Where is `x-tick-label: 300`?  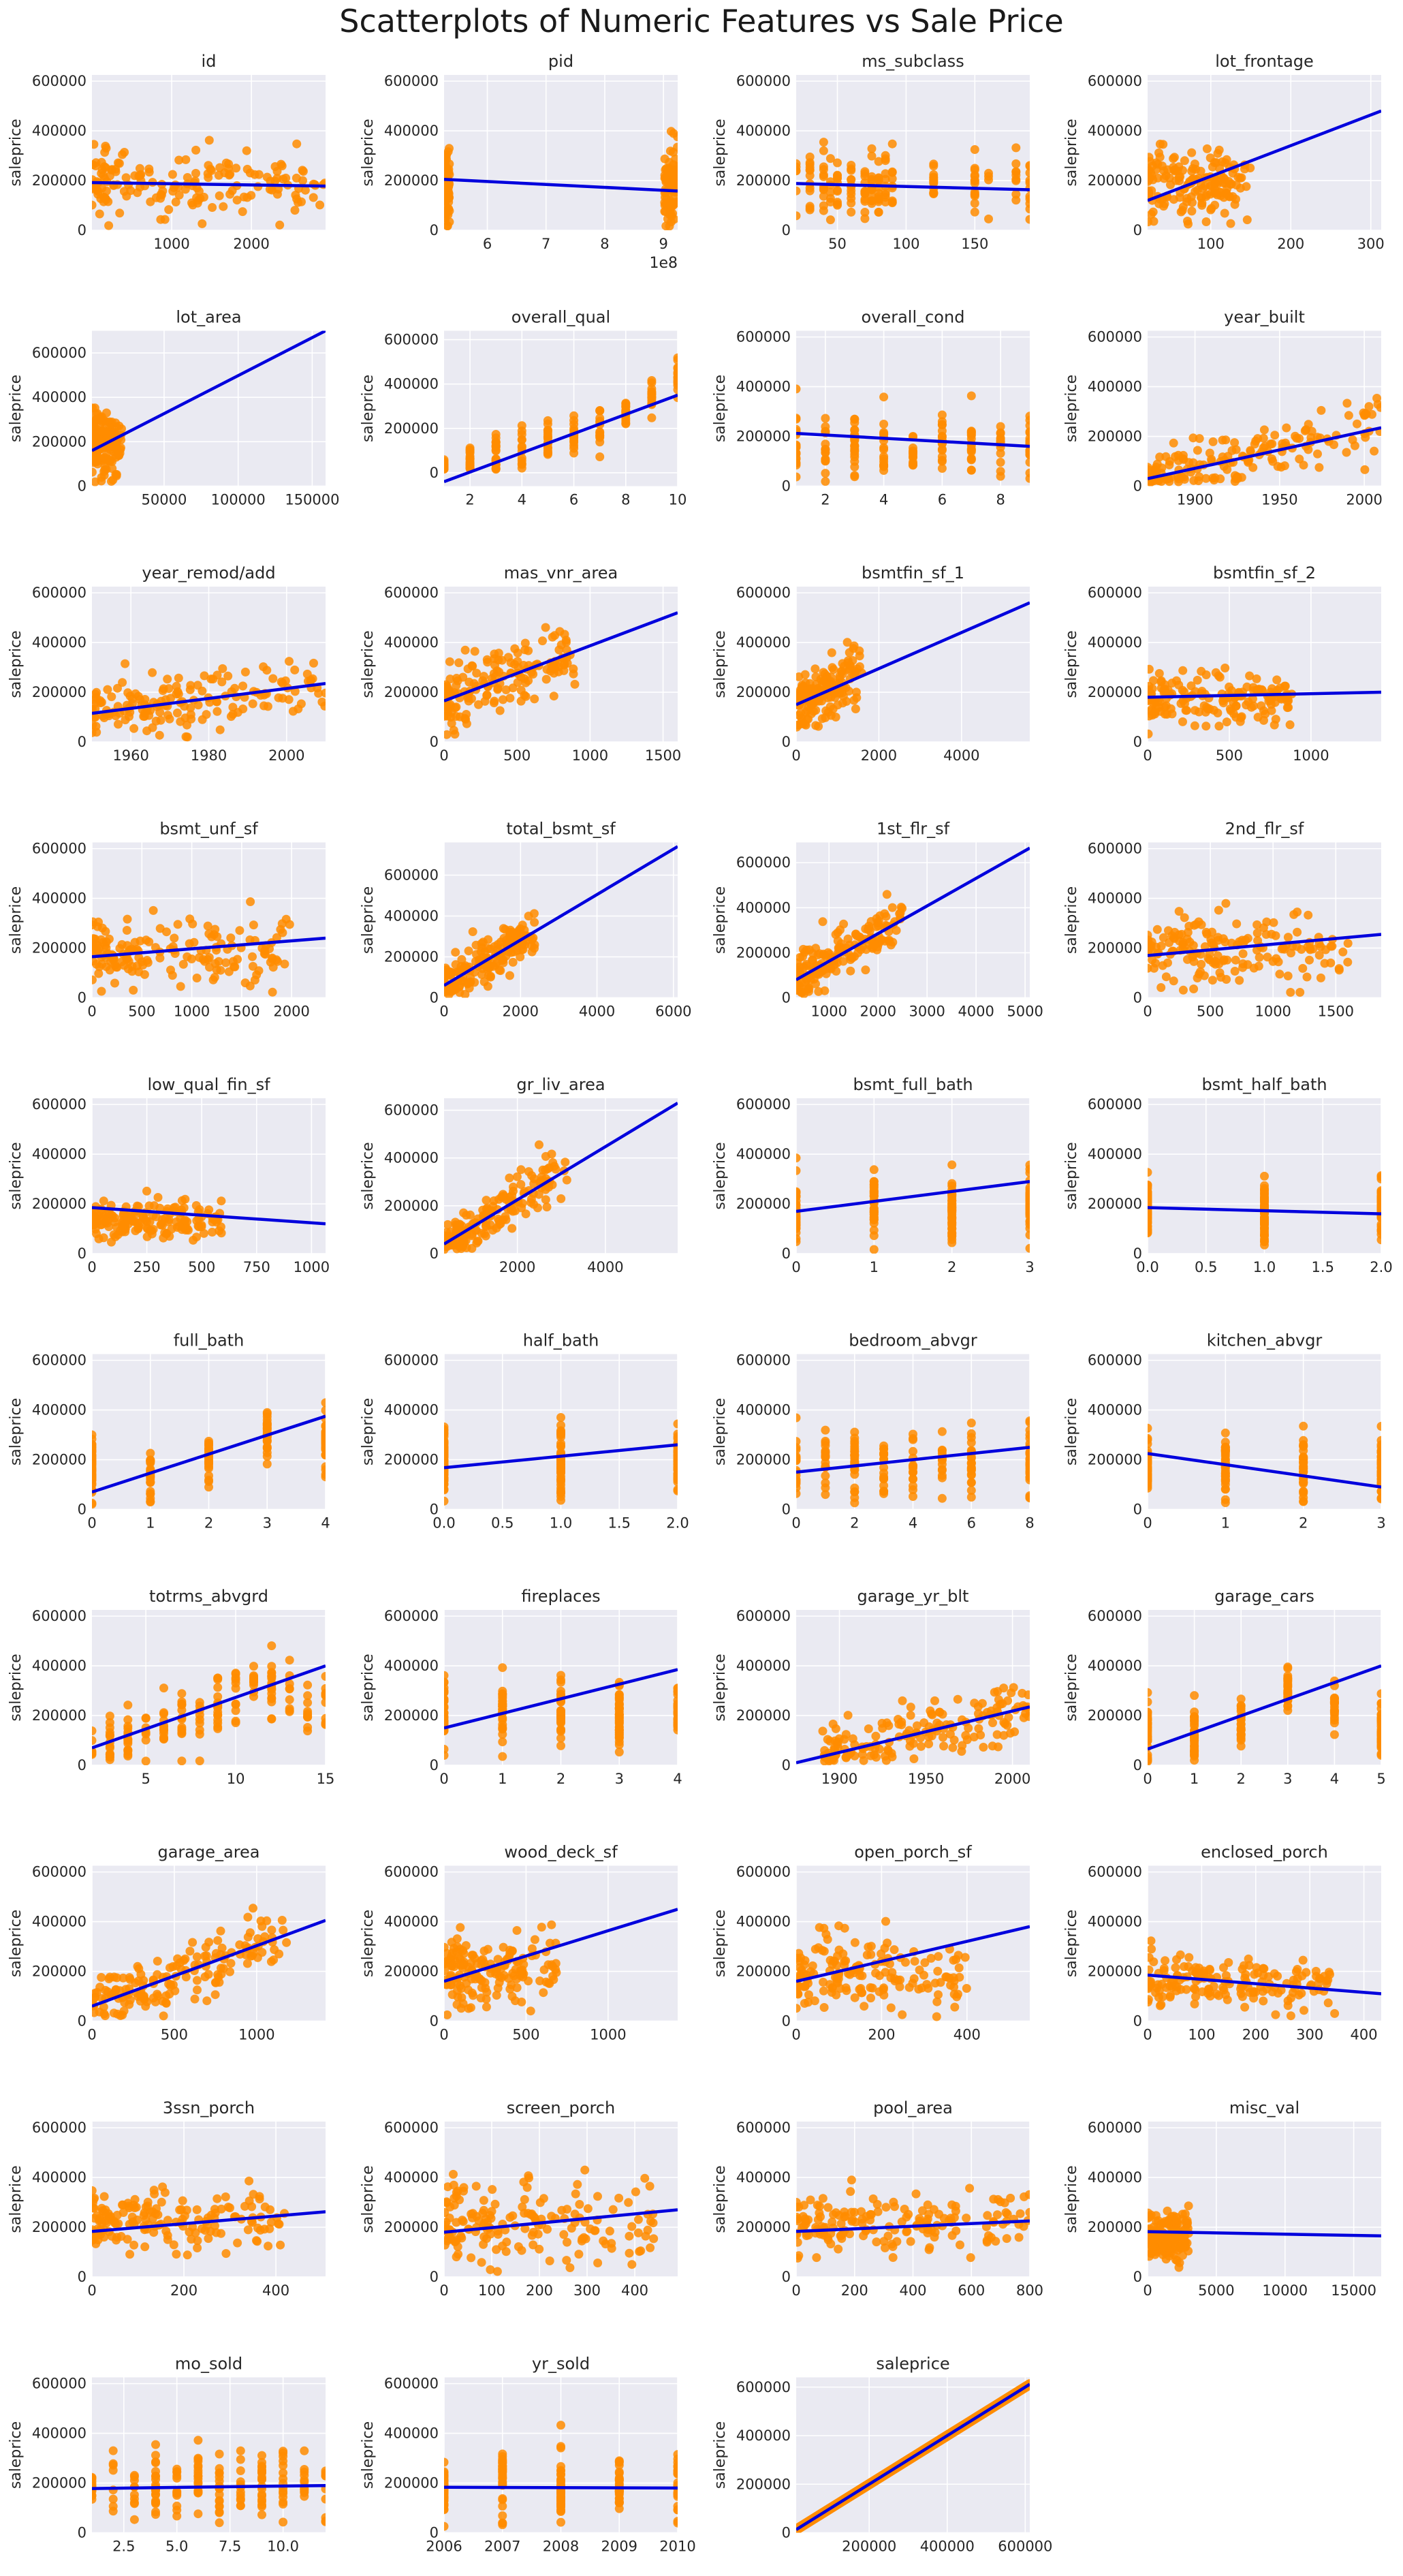 x-tick-label: 300 is located at coordinates (1371, 244).